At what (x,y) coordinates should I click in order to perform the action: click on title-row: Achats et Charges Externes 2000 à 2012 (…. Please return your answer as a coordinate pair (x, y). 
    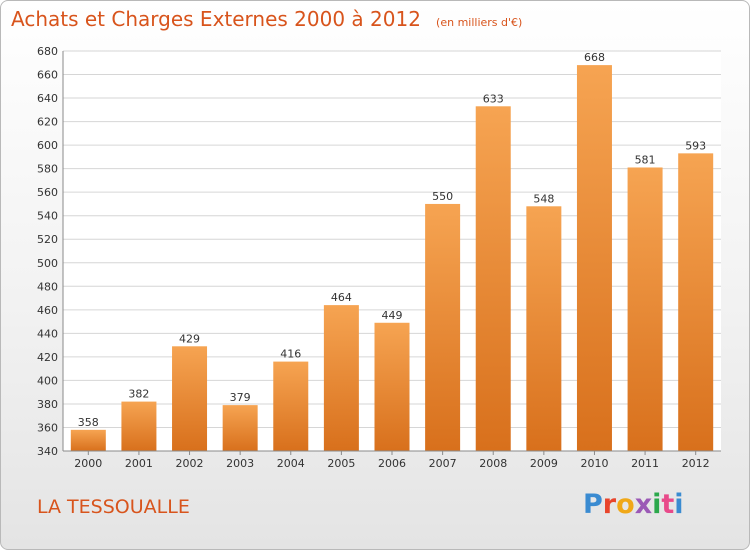
    Looking at the image, I should click on (266, 19).